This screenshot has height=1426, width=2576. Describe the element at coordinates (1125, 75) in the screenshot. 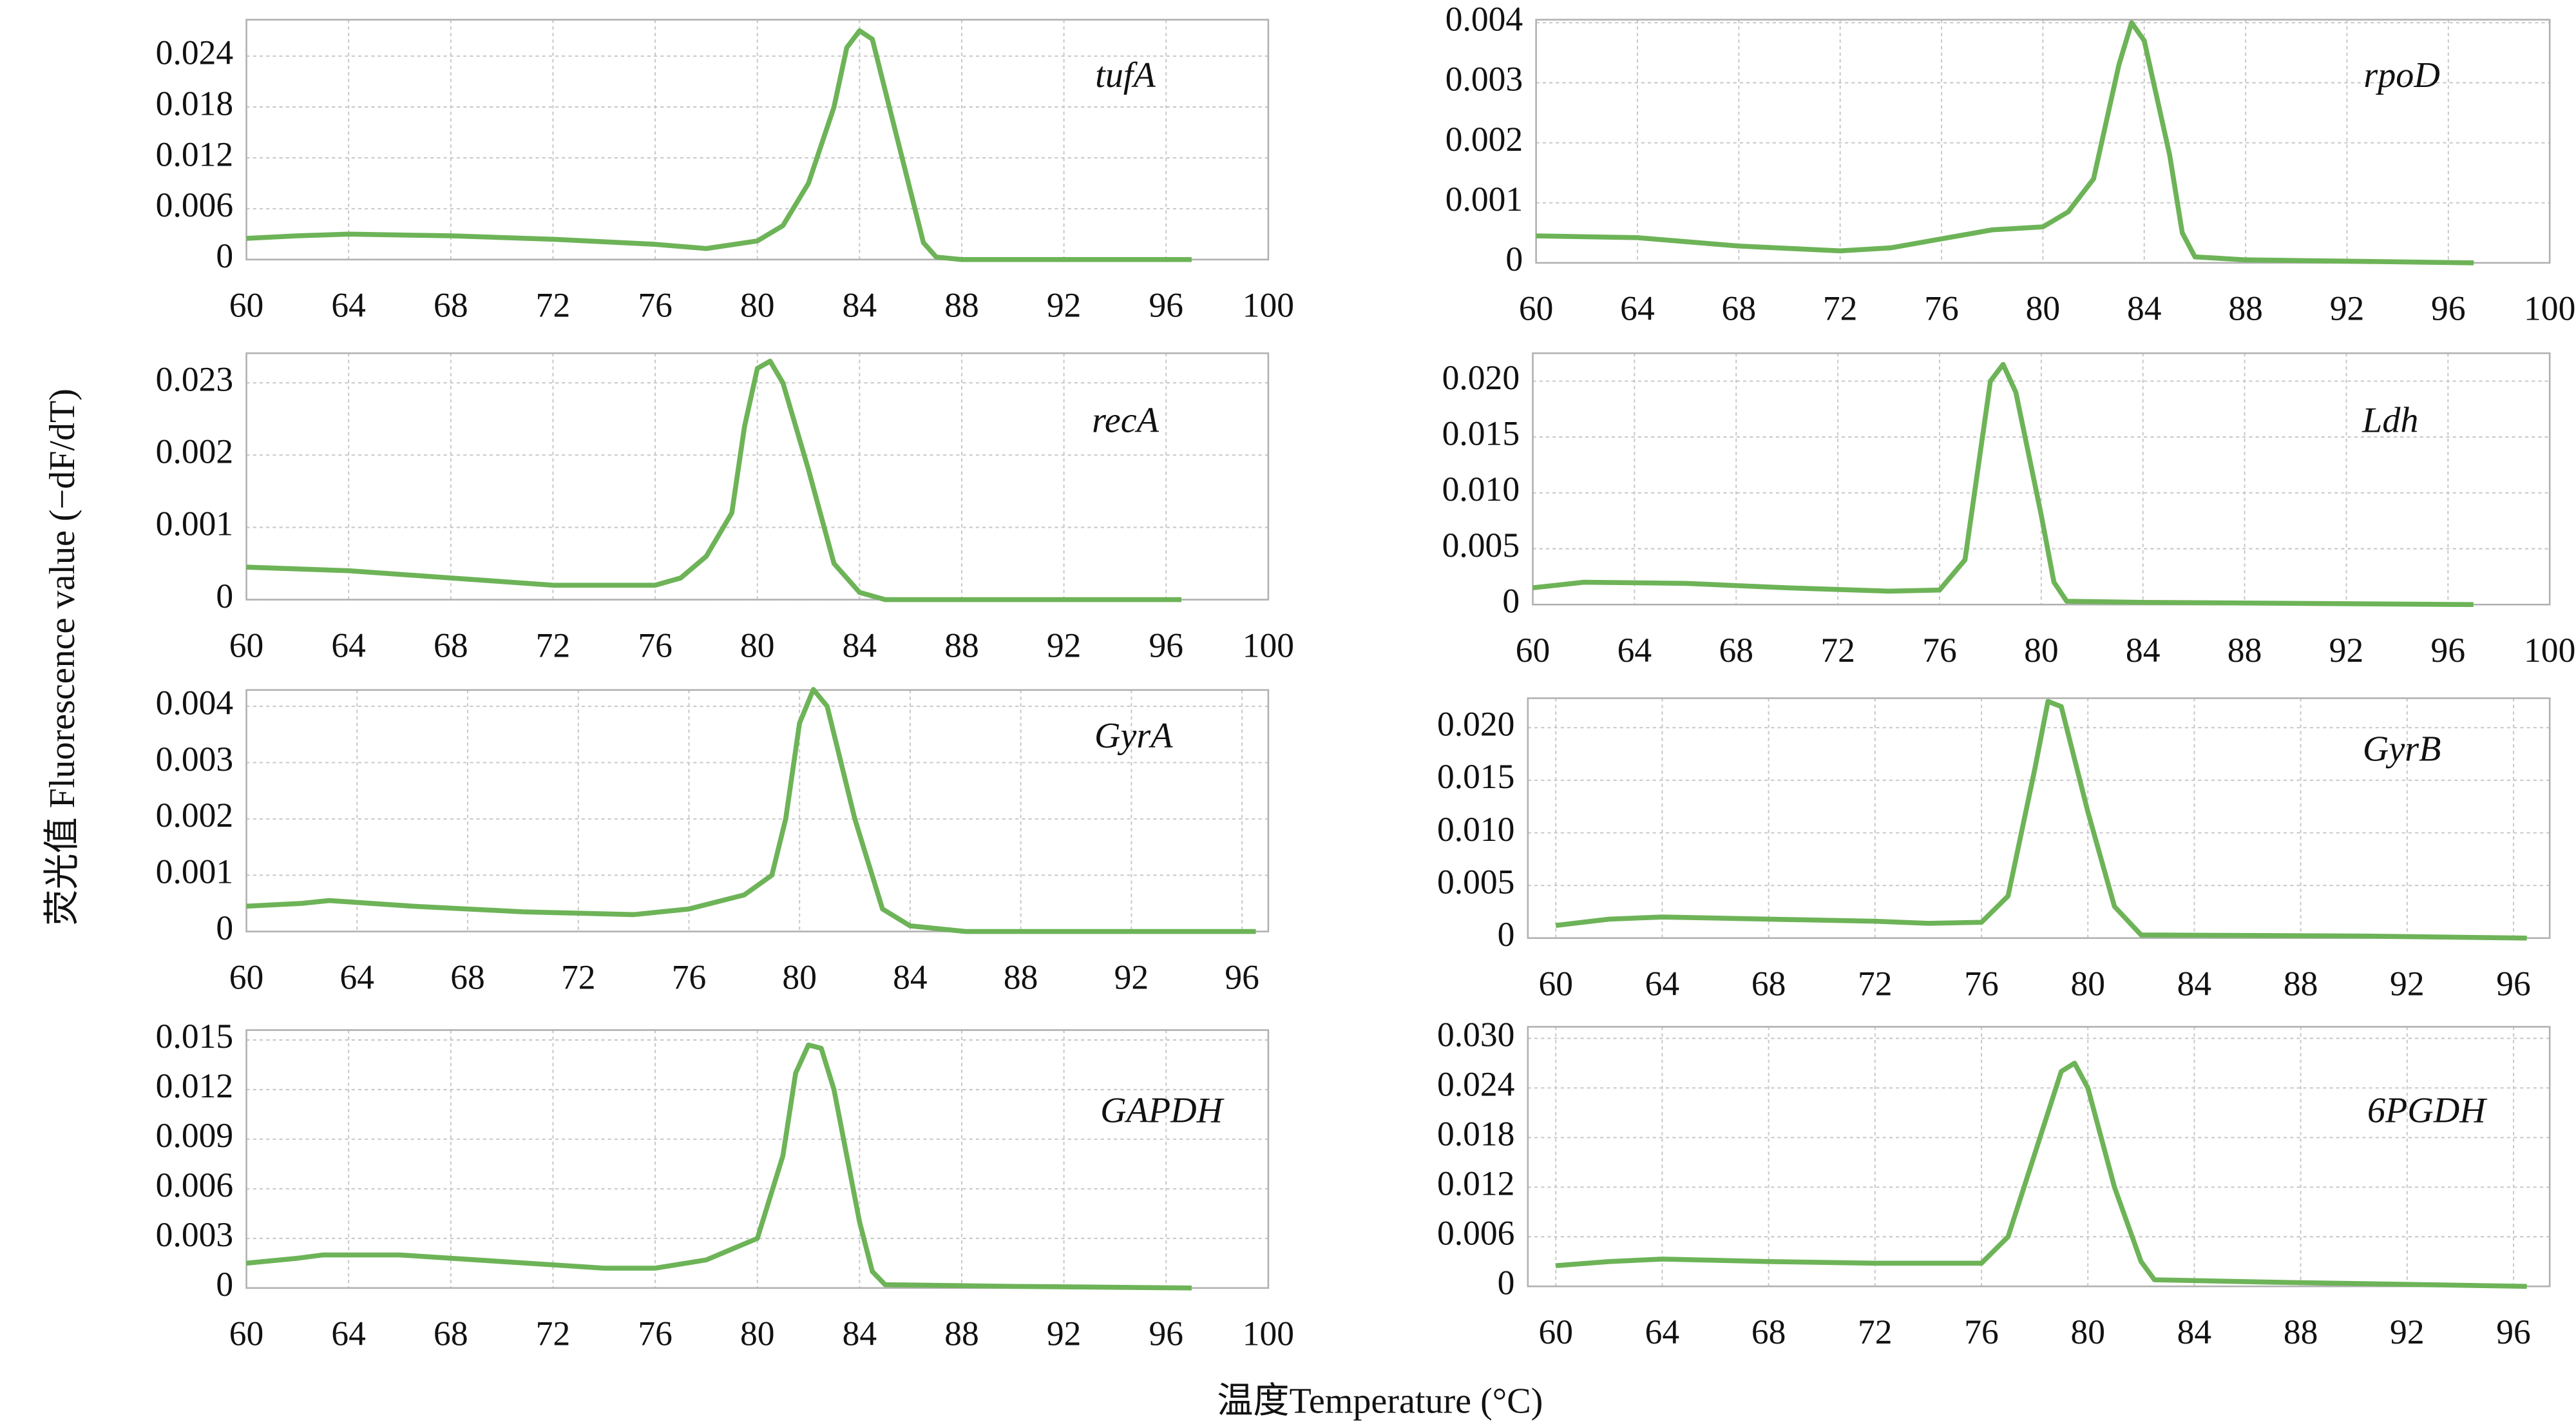

I see `gene-label: tufA` at that location.